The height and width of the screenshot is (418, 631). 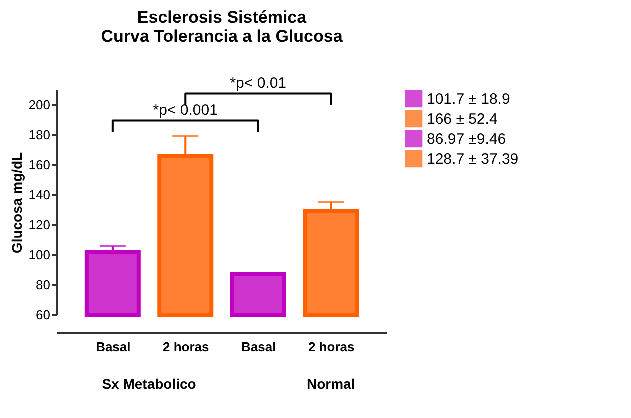 I want to click on y-tick-label: 100, so click(x=39, y=255).